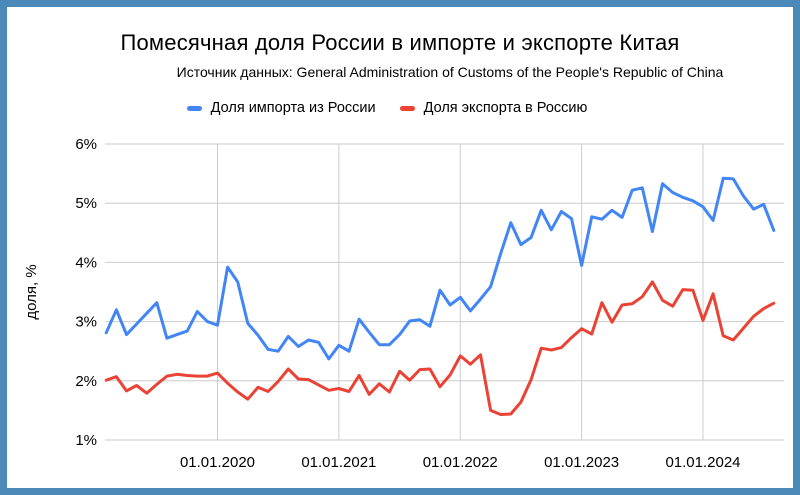 Image resolution: width=800 pixels, height=495 pixels. What do you see at coordinates (31, 291) in the screenshot?
I see `y-axis-title: доля, %` at bounding box center [31, 291].